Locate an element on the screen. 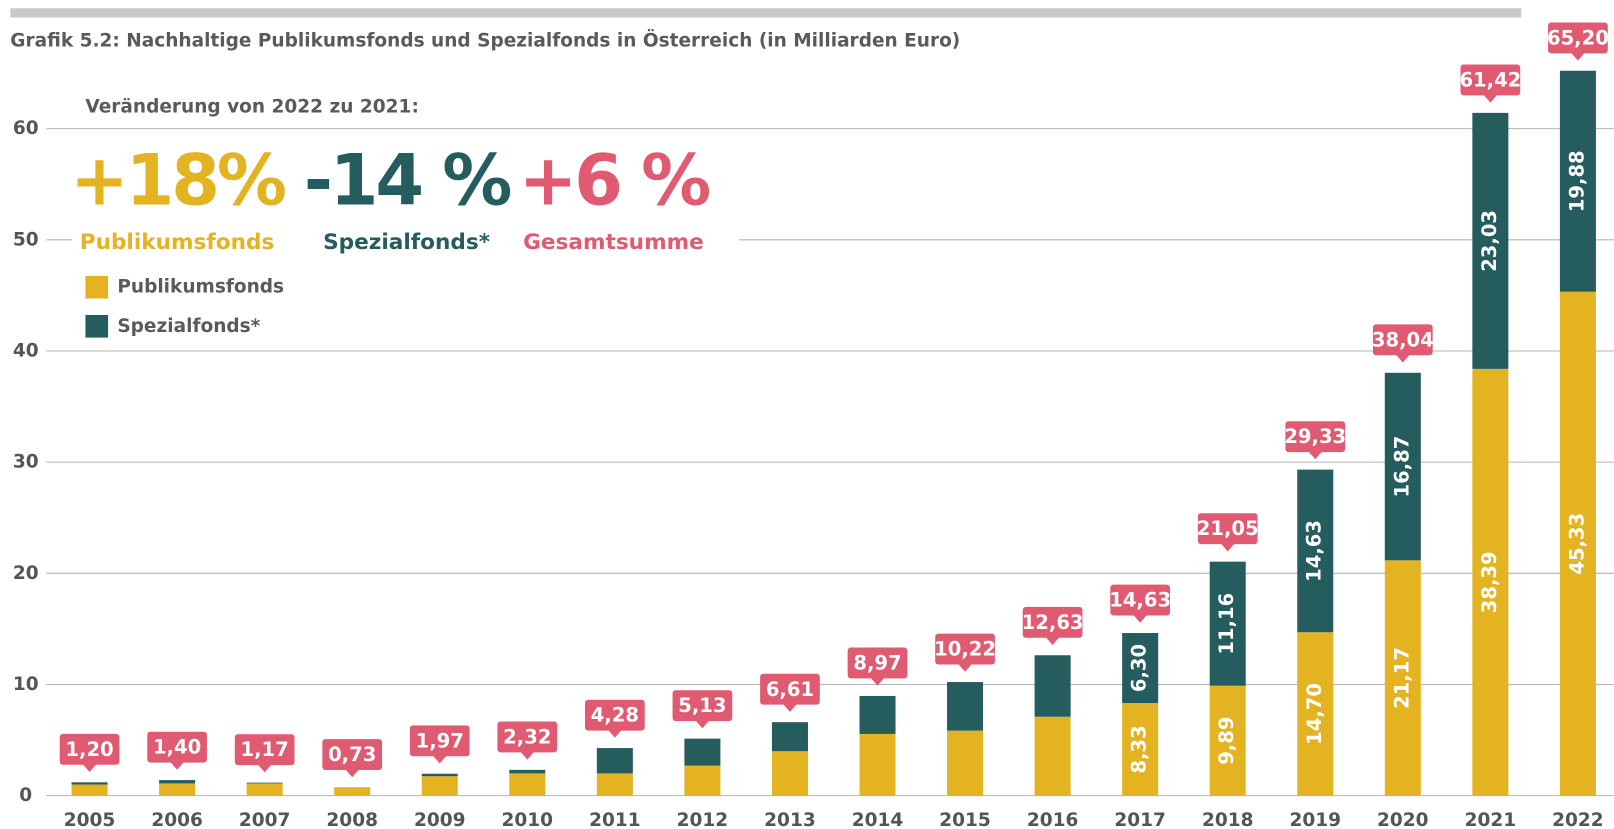  annotation-value: +6 % is located at coordinates (614, 180).